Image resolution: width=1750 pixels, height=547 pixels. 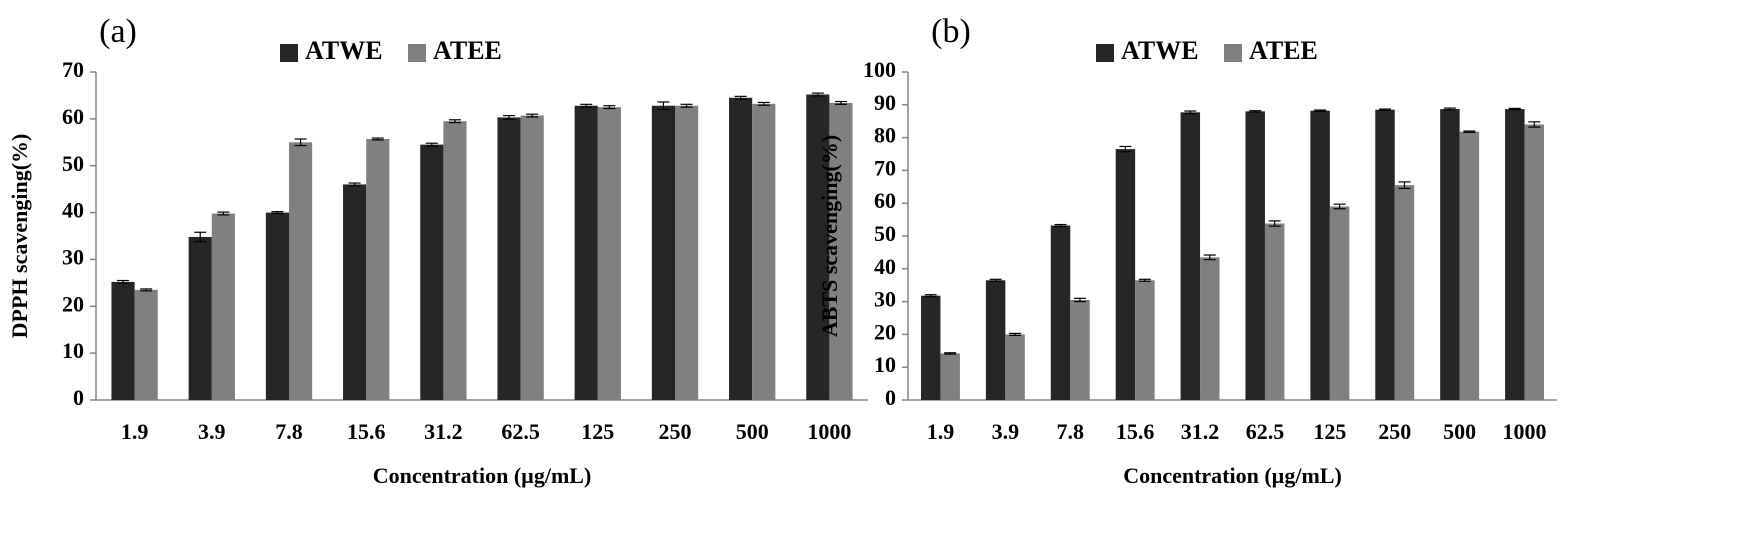 I want to click on y-tick-label: 80, so click(x=885, y=135).